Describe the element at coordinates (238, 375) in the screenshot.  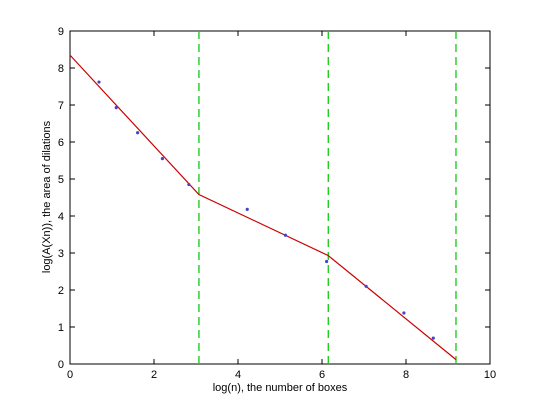
I see `x-tick-label: 4` at that location.